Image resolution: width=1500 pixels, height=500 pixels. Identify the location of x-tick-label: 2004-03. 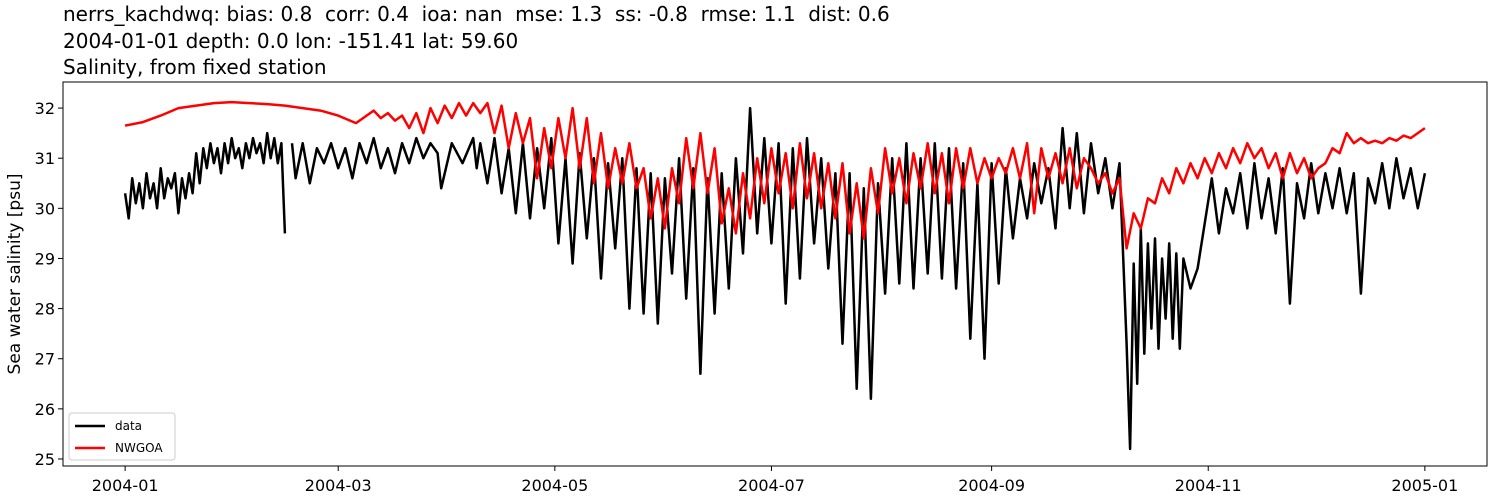
(338, 485).